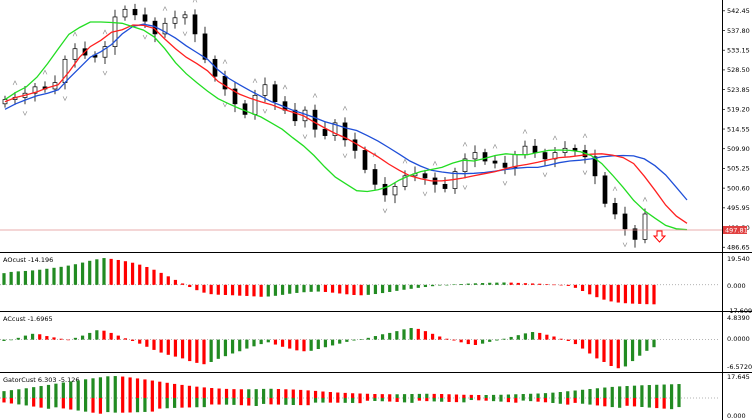 Image resolution: width=752 pixels, height=420 pixels. What do you see at coordinates (738, 110) in the screenshot?
I see `price-axis-label: 519.20` at bounding box center [738, 110].